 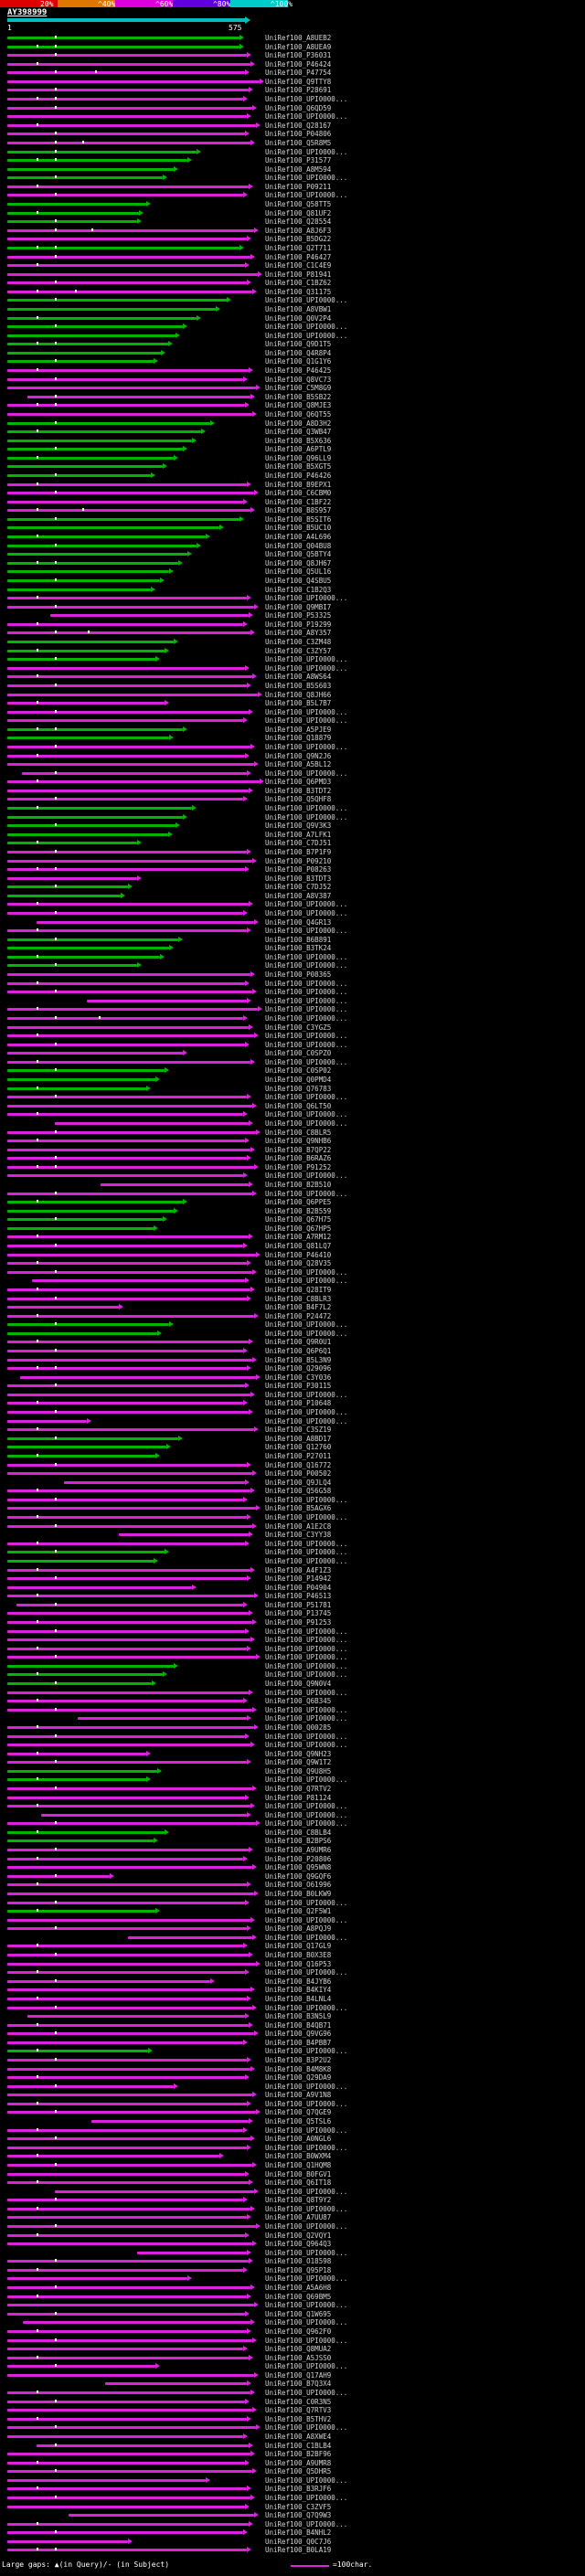 I want to click on hit-label: UniRef100_P30115, so click(x=299, y=1386).